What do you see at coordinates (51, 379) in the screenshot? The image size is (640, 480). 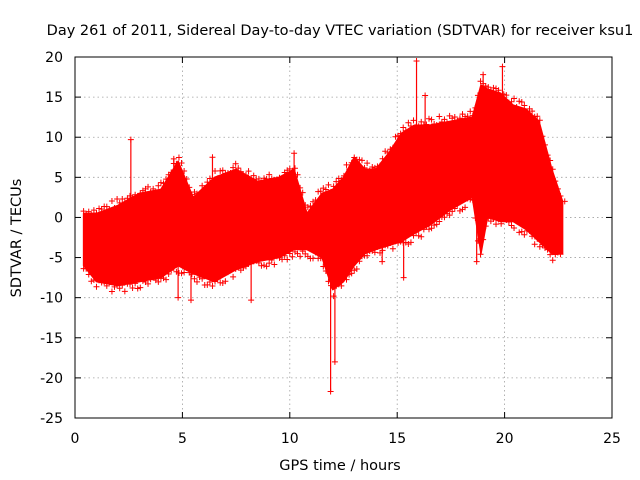 I see `y-tick-label: -20` at bounding box center [51, 379].